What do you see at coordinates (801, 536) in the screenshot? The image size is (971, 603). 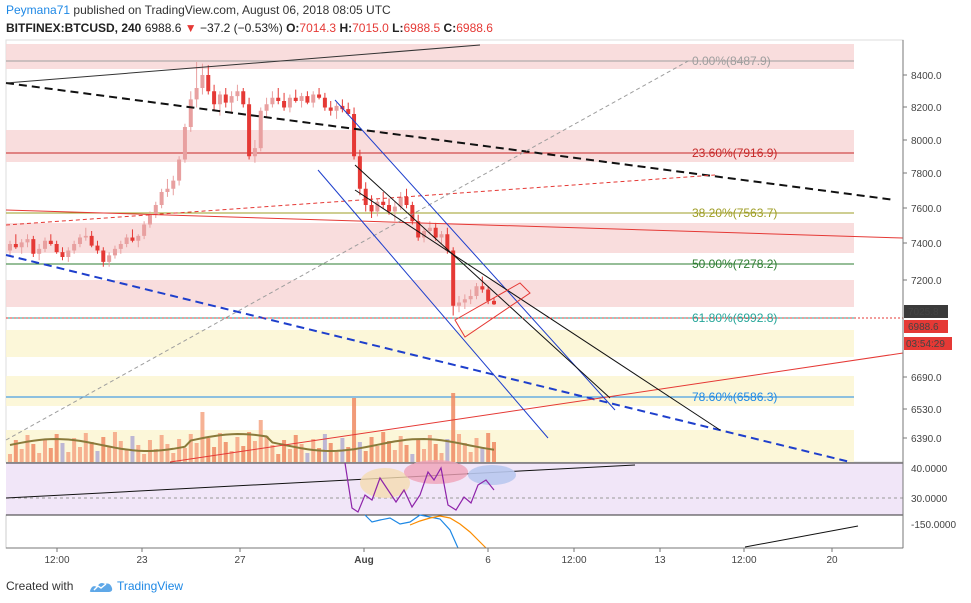 I see `macd-trendline` at bounding box center [801, 536].